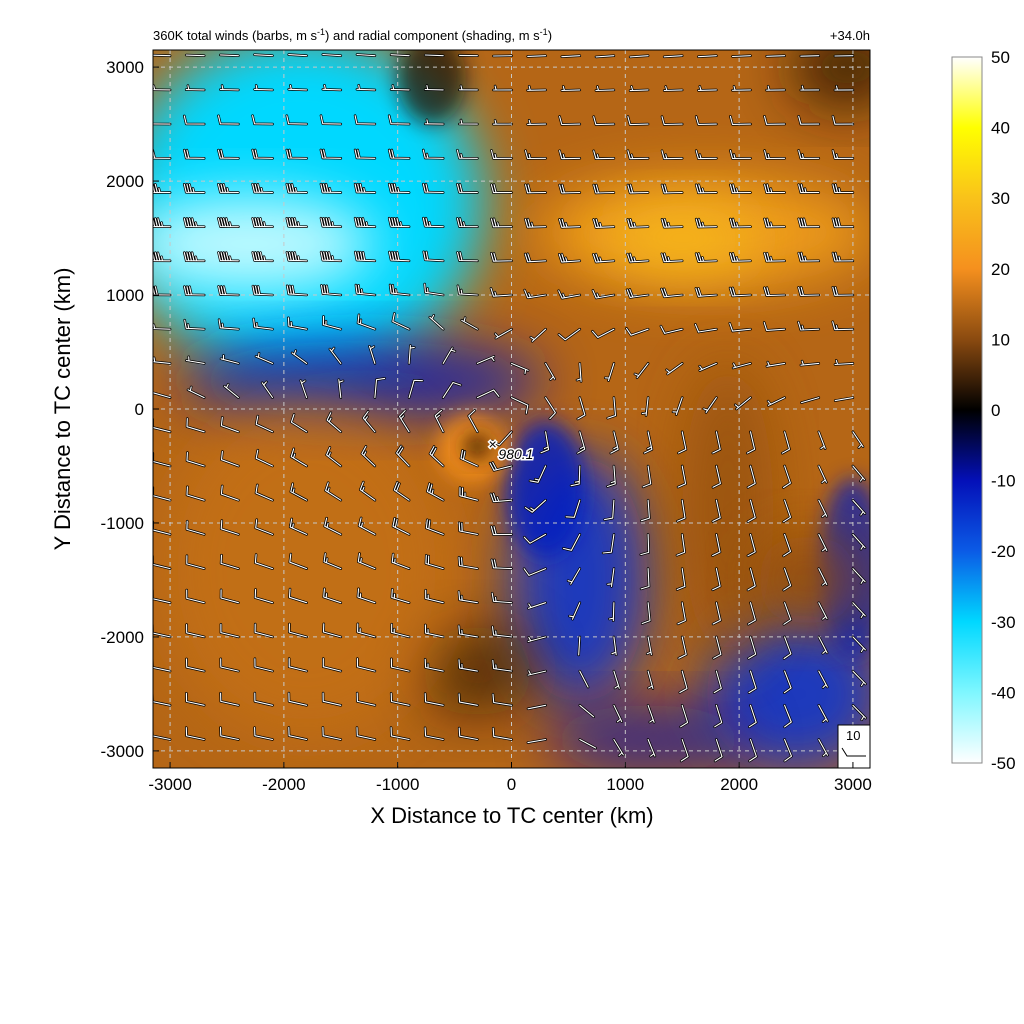  I want to click on x-tick-label: 2000, so click(739, 784).